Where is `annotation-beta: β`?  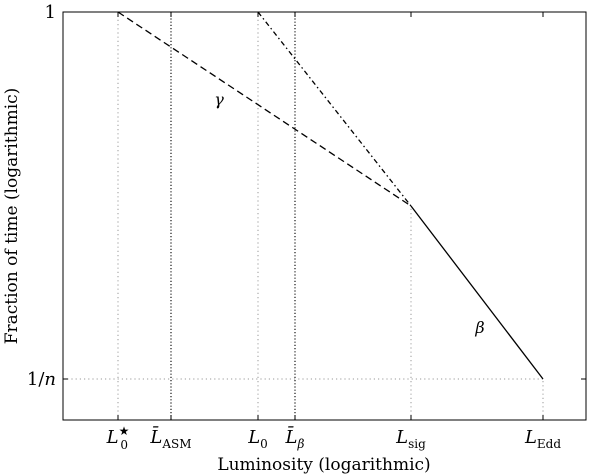 annotation-beta: β is located at coordinates (479, 327).